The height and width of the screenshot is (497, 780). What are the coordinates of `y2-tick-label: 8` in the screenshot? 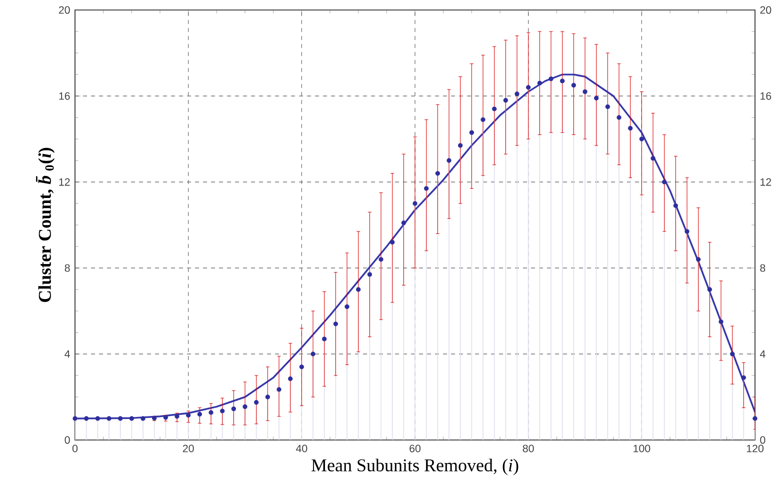 It's located at (763, 268).